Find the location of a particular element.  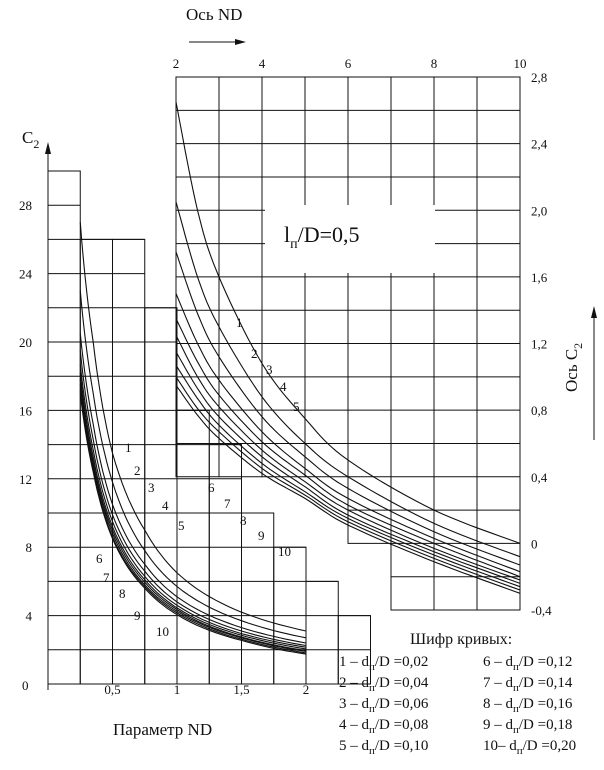

left-series-label: 1 is located at coordinates (128, 447).